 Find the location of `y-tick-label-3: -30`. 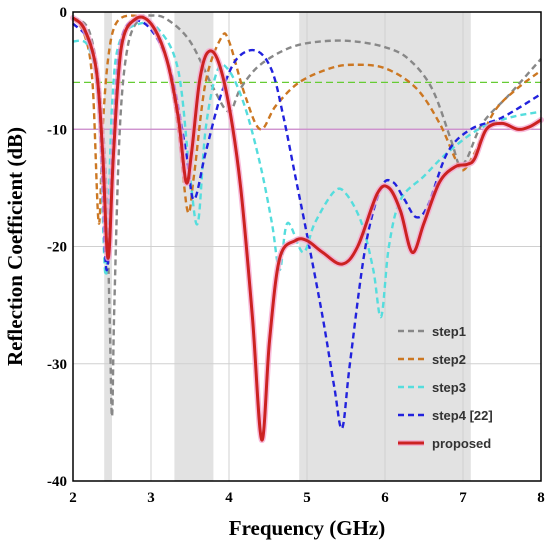

y-tick-label-3: -30 is located at coordinates (57, 365).